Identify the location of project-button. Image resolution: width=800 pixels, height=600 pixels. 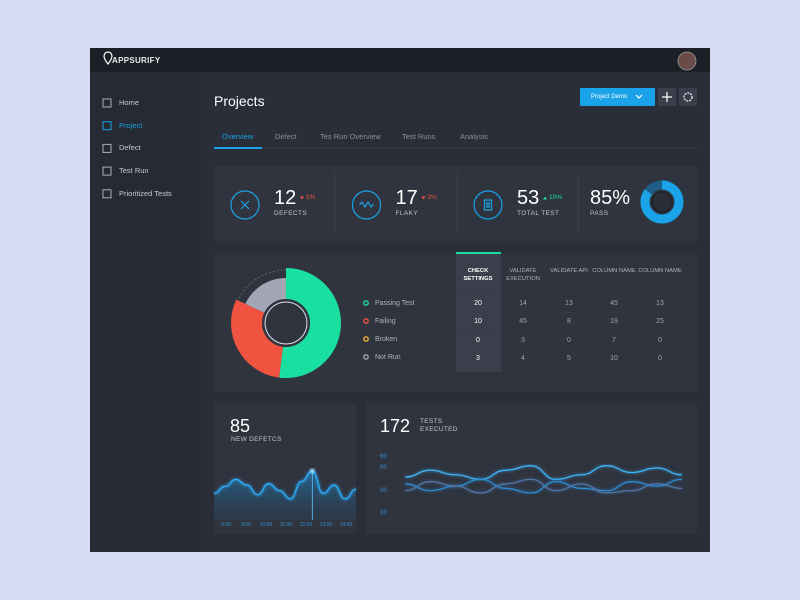
(617, 97).